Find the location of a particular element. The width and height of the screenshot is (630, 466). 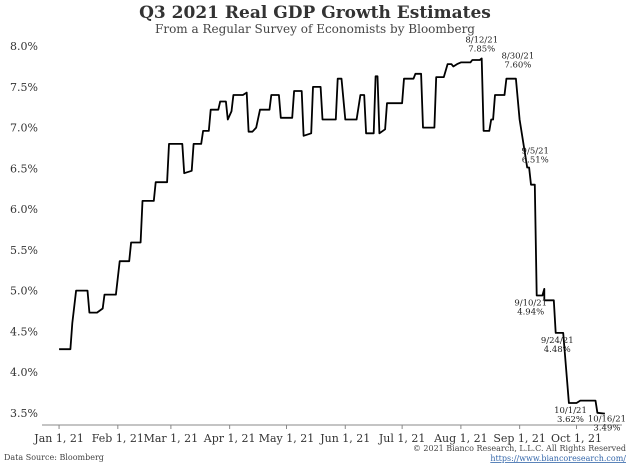

y-tick-label: 4.5% is located at coordinates (24, 331).